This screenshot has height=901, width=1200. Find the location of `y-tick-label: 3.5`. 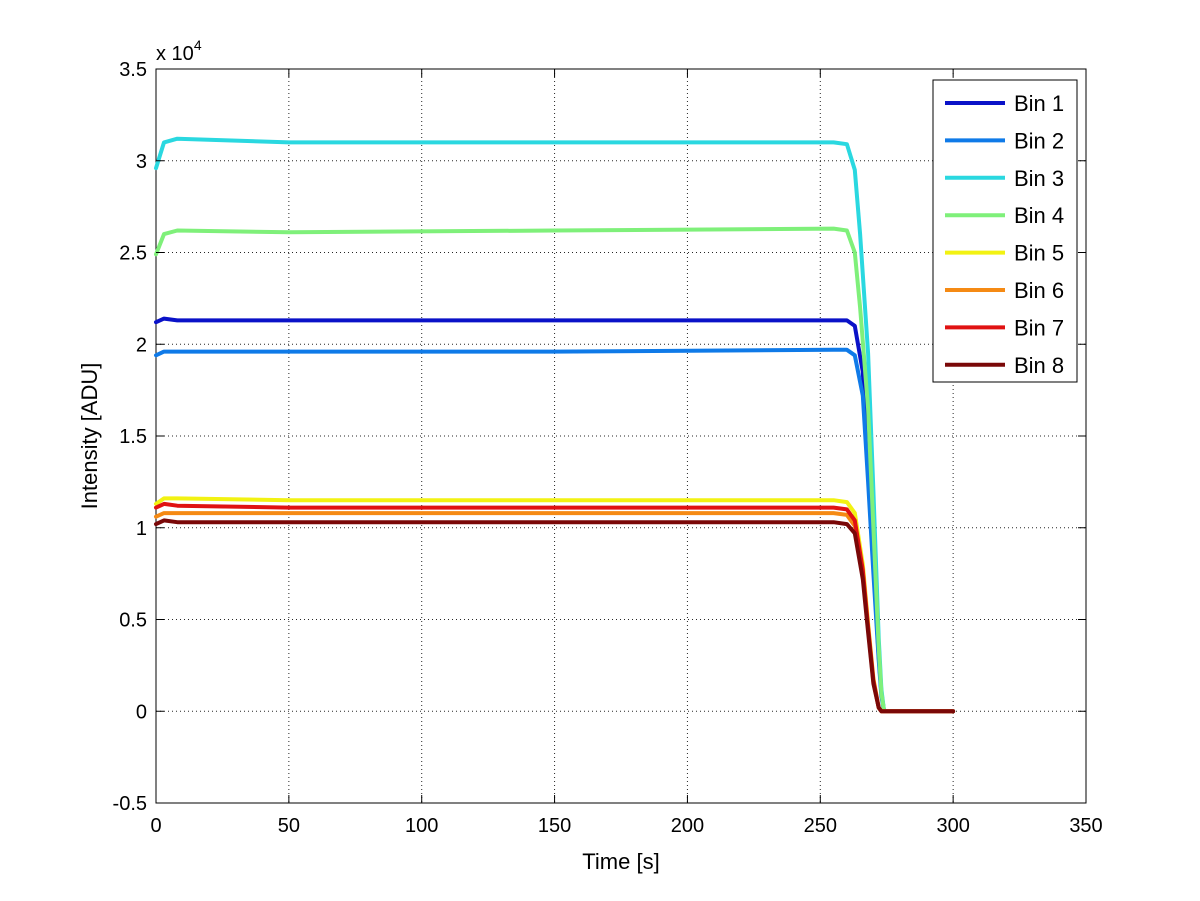

y-tick-label: 3.5 is located at coordinates (133, 70).